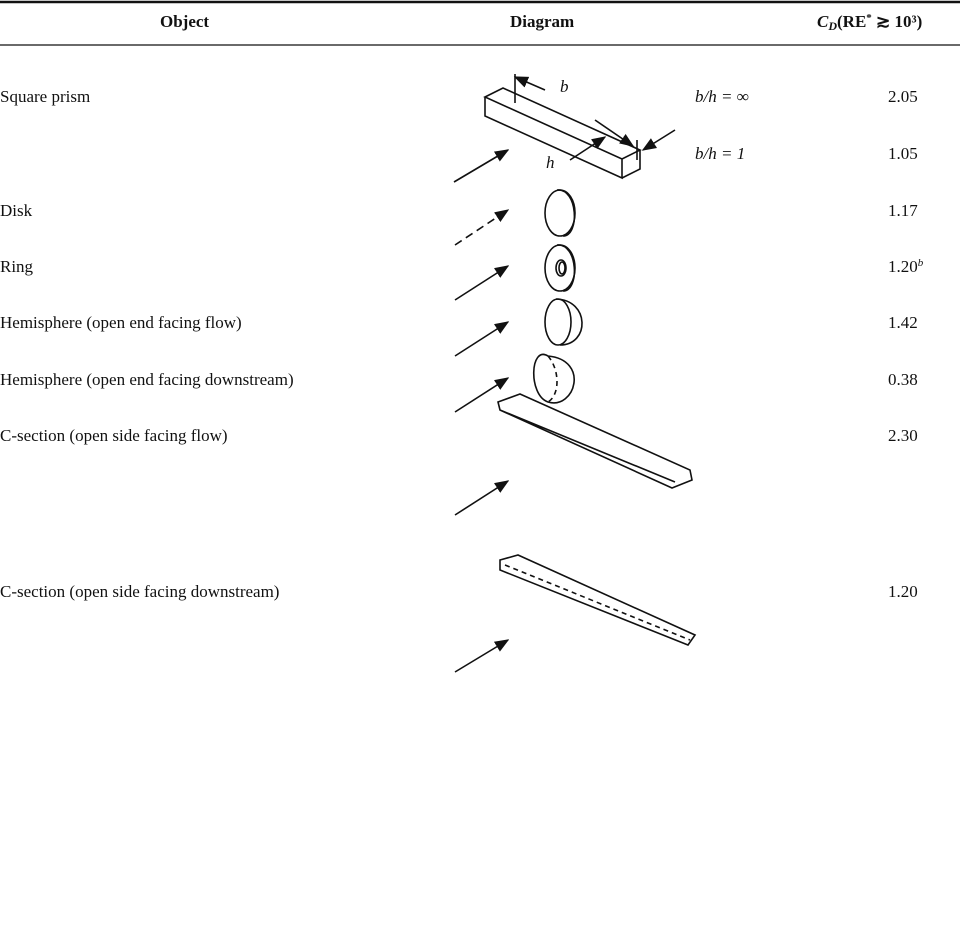 This screenshot has width=960, height=938. I want to click on column-header: CD(RE* ≳ 10³), so click(869, 22).